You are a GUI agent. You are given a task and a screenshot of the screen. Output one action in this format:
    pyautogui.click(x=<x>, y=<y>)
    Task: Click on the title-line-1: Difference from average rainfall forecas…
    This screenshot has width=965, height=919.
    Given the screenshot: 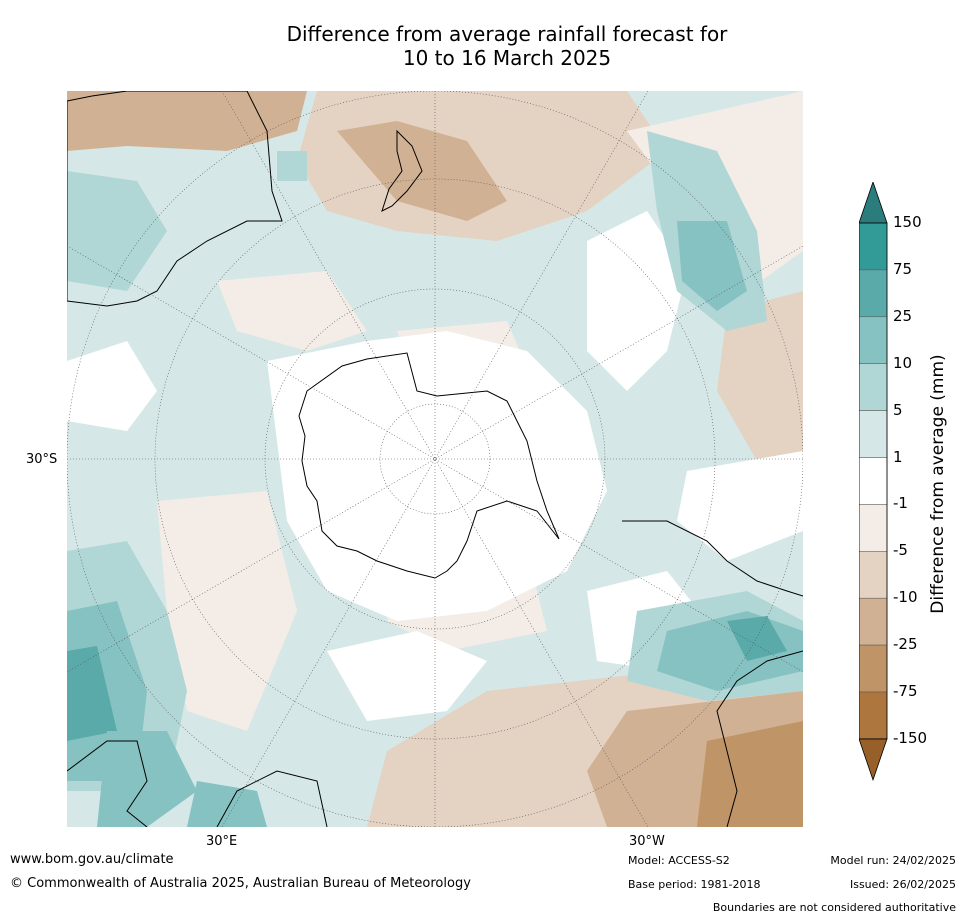 What is the action you would take?
    pyautogui.click(x=507, y=34)
    